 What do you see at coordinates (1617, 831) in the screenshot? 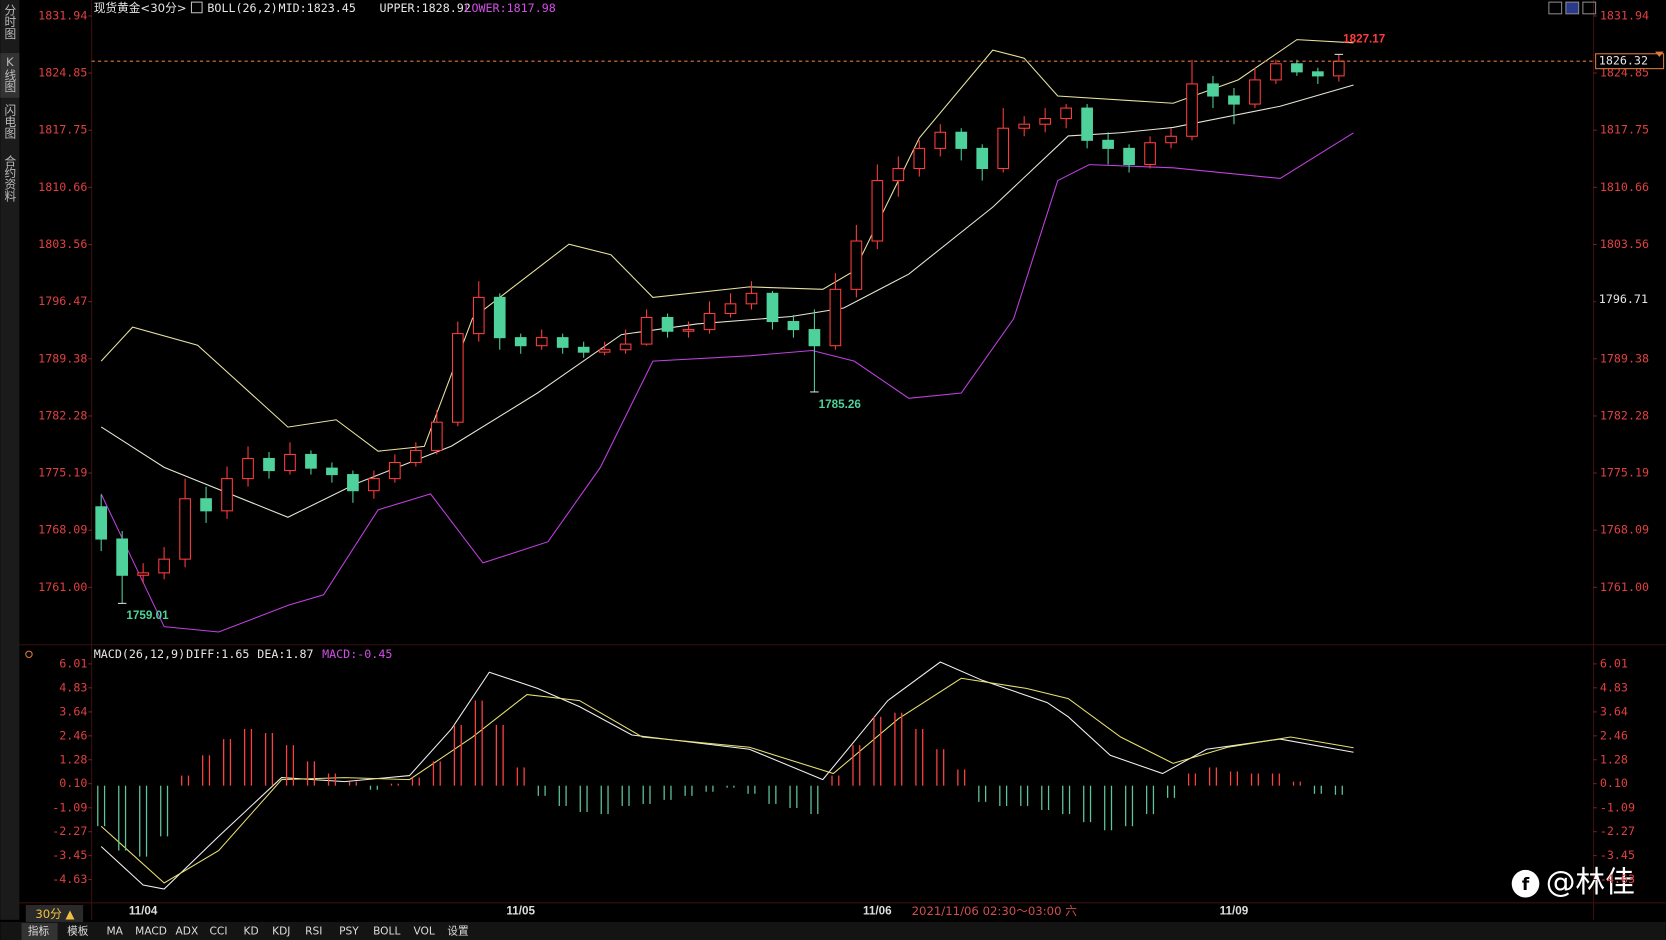
I see `y-tick-label-right: -2.27` at bounding box center [1617, 831].